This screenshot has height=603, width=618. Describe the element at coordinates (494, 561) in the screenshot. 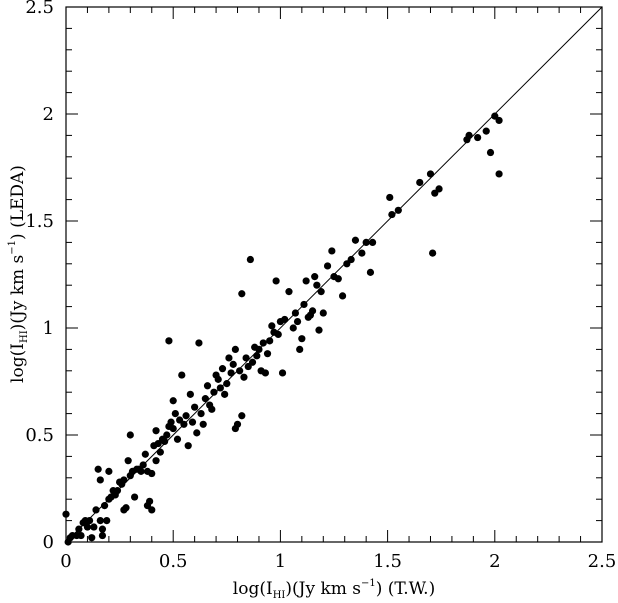

I see `x-tick-label: 2` at that location.